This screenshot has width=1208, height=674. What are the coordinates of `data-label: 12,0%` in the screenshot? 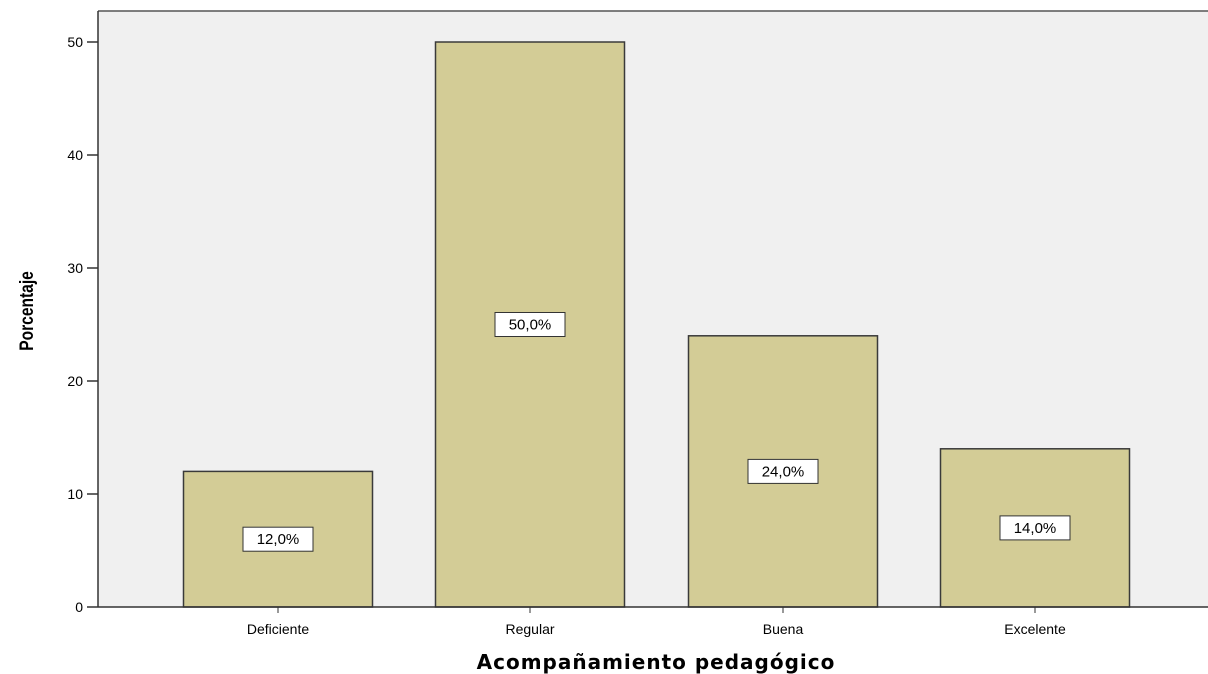 It's located at (278, 539).